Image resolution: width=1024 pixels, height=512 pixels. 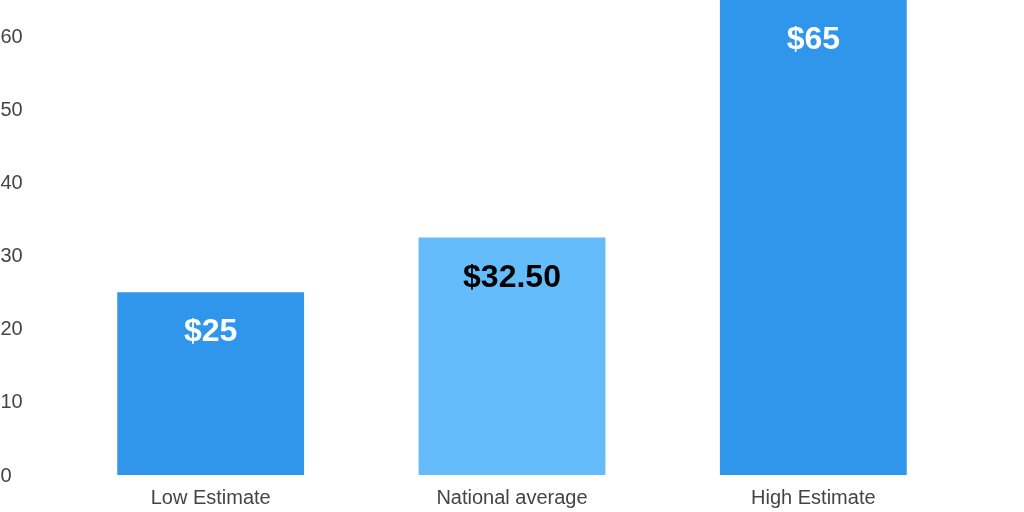 I want to click on data-label: $65, so click(x=813, y=38).